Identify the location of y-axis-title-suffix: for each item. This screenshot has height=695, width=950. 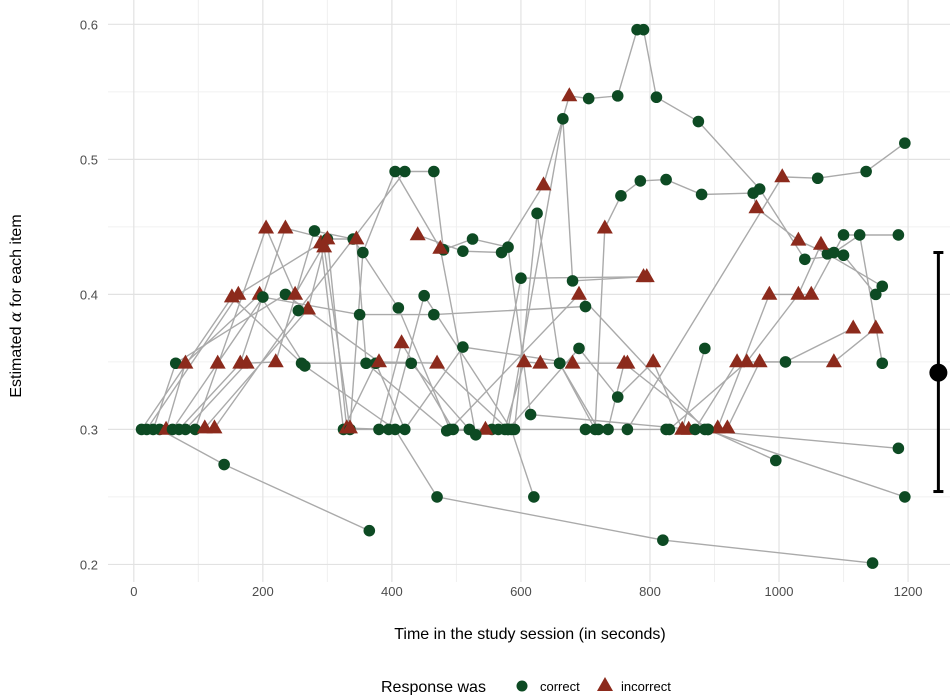
(16, 262).